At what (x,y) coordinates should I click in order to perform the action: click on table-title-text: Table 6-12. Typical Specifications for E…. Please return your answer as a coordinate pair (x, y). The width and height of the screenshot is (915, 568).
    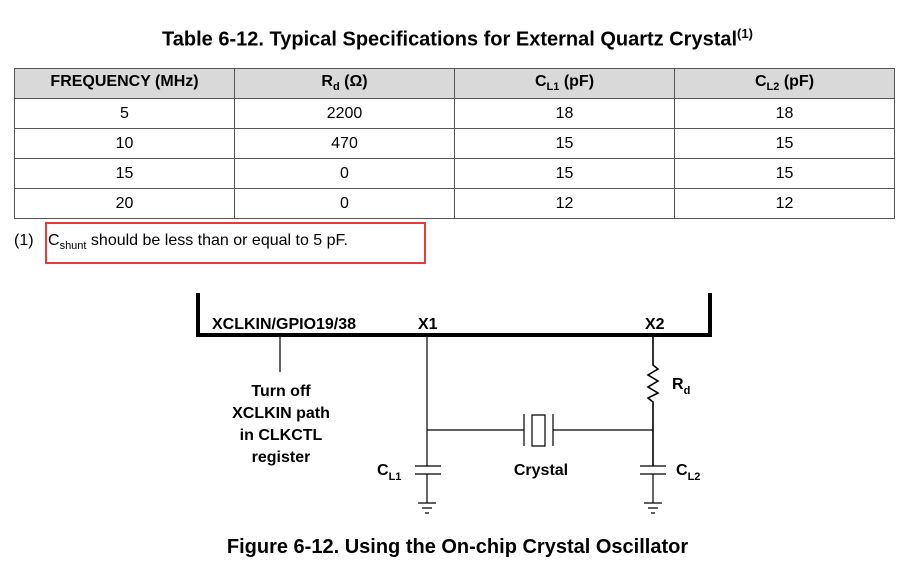
    Looking at the image, I should click on (450, 39).